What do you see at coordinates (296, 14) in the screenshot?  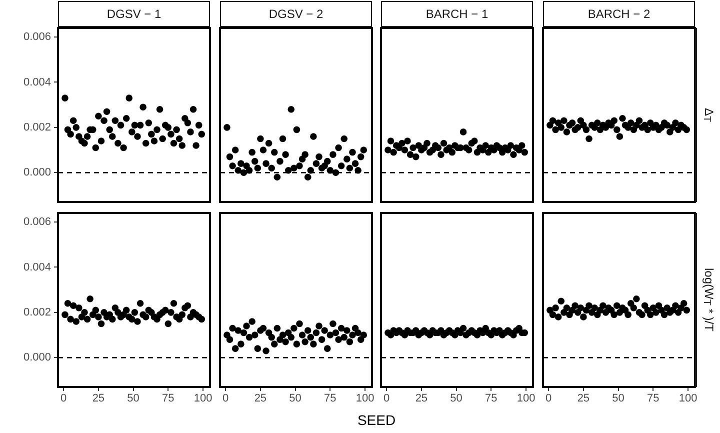 I see `chart-title: DGSV − 2` at bounding box center [296, 14].